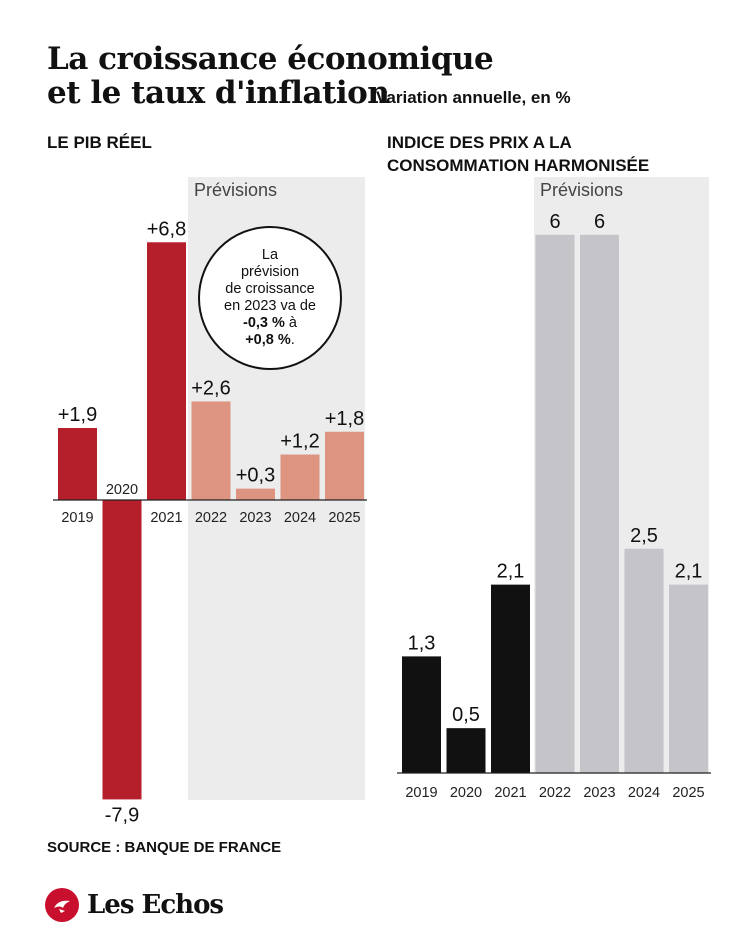 The image size is (750, 938). What do you see at coordinates (581, 190) in the screenshot?
I see `hicp-forecast-label: Prévisions` at bounding box center [581, 190].